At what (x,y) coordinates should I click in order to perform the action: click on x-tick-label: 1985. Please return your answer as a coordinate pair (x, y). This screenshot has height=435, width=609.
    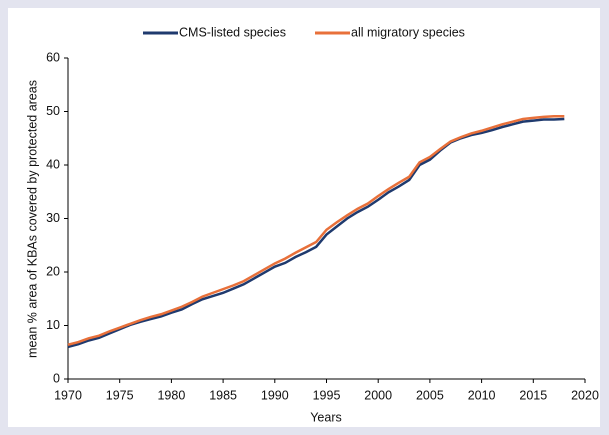
    Looking at the image, I should click on (223, 395).